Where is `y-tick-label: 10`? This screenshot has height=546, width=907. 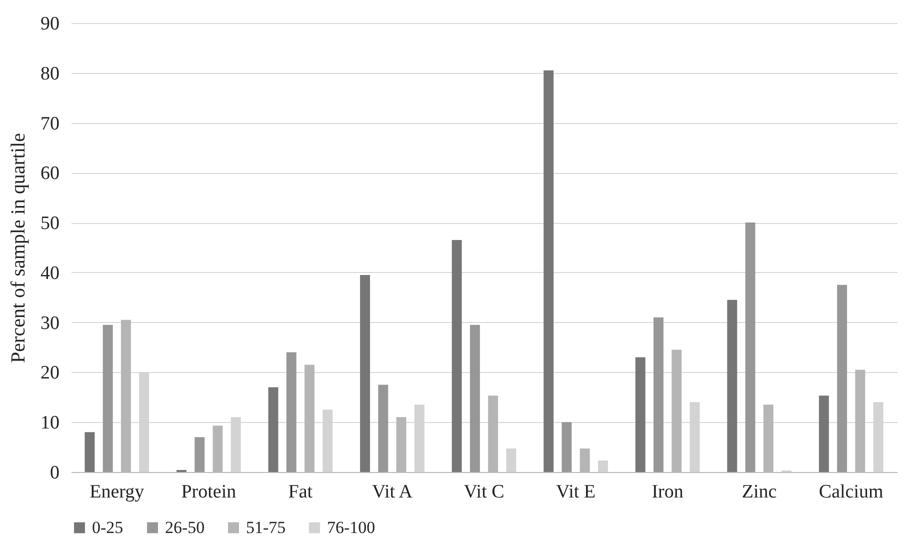
y-tick-label: 10 is located at coordinates (50, 423).